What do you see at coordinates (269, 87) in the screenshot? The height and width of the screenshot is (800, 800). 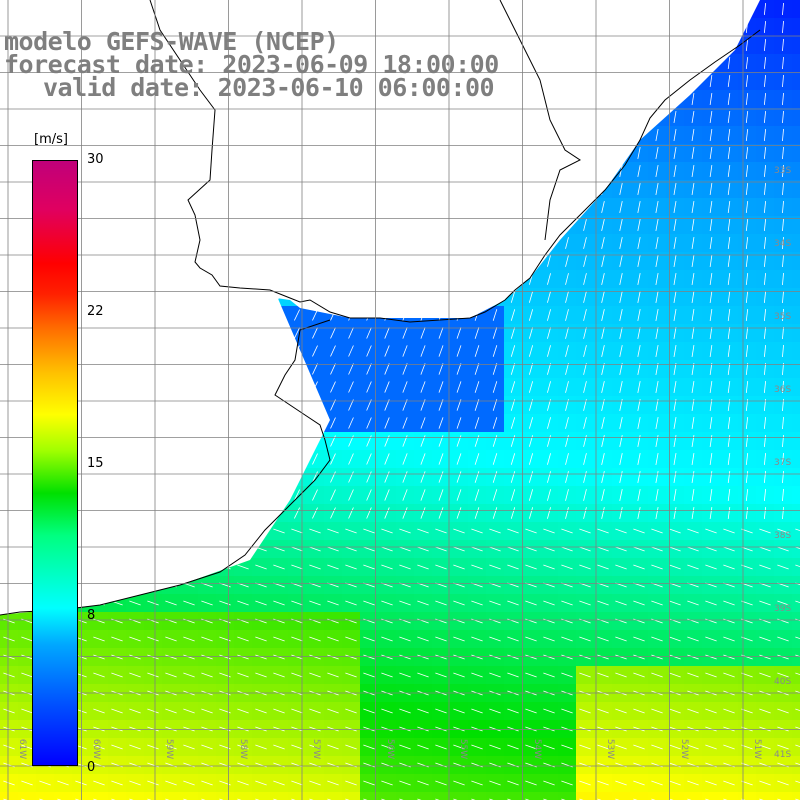 I see `valid-date: valid date: 2023-06-10 06:00:00` at bounding box center [269, 87].